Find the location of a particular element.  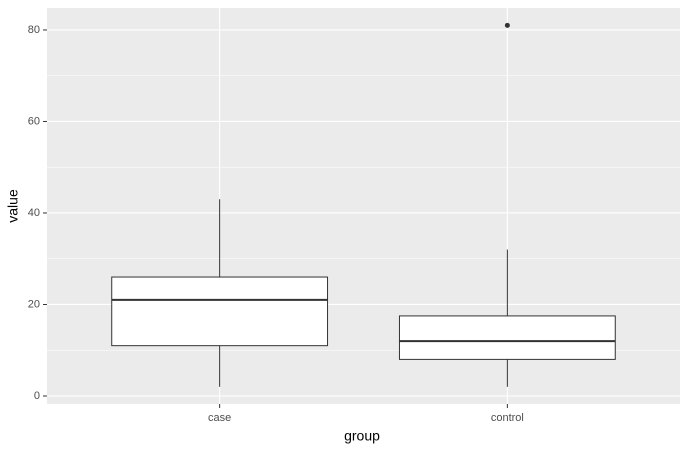

y-tick-label: 80 is located at coordinates (34, 30).